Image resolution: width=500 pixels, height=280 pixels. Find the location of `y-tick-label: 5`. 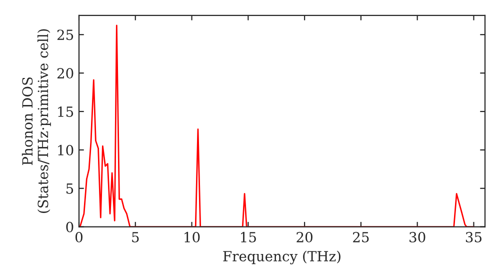

y-tick-label: 5 is located at coordinates (70, 189).